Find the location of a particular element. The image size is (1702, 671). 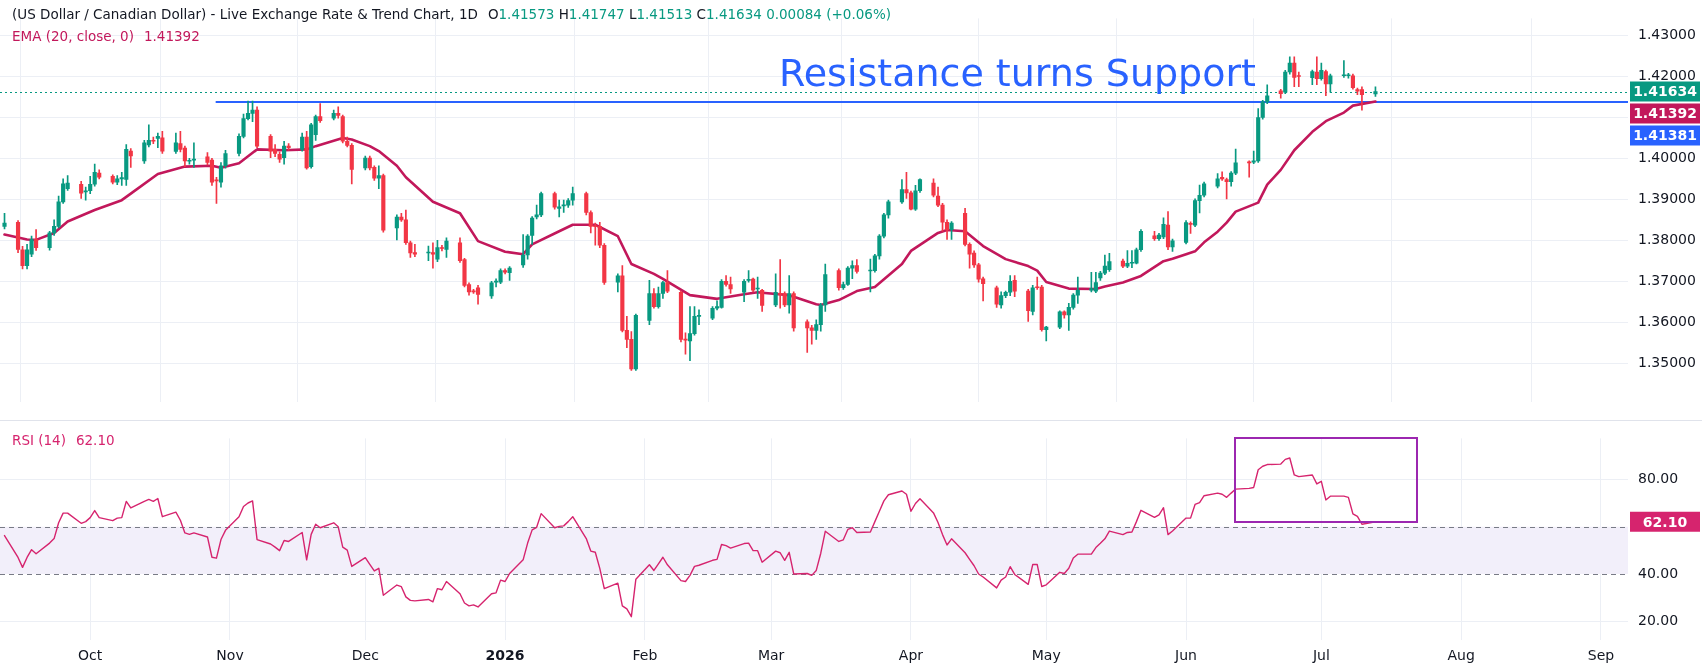

y-tick-label: 20.00 is located at coordinates (1658, 619).